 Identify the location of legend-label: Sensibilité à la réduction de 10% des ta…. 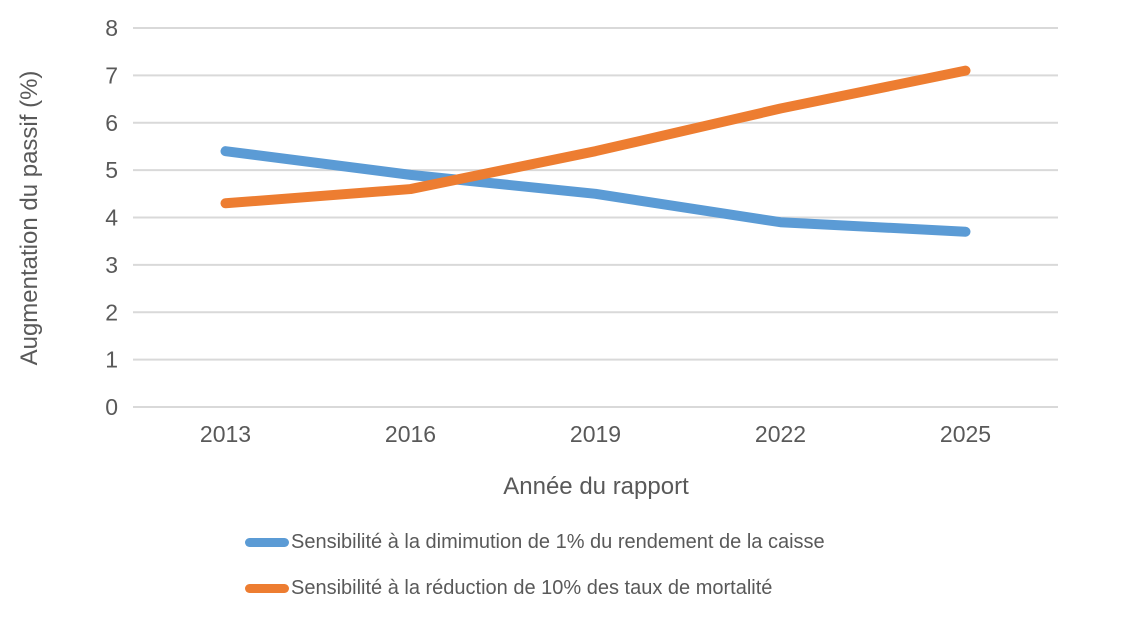
(532, 588).